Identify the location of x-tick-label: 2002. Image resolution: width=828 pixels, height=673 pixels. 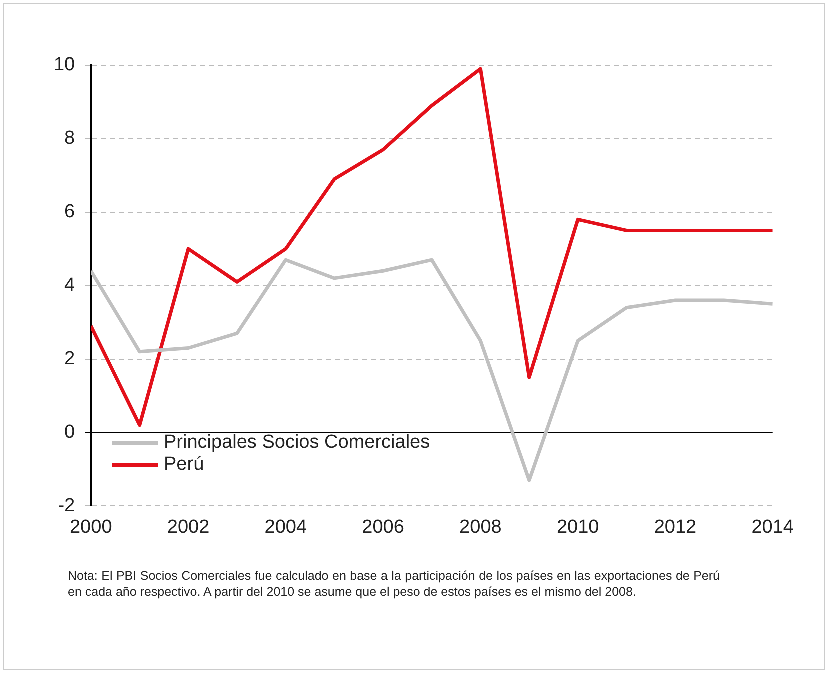
(188, 527).